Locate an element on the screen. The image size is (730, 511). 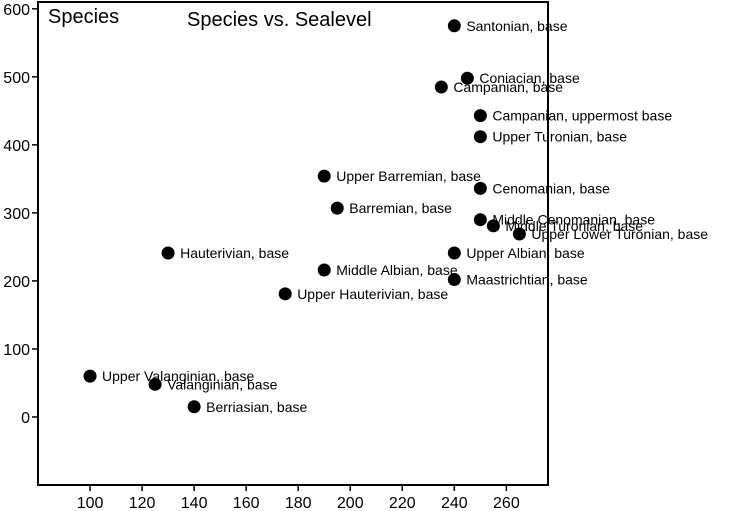
y-tick-label: 300 is located at coordinates (16, 214).